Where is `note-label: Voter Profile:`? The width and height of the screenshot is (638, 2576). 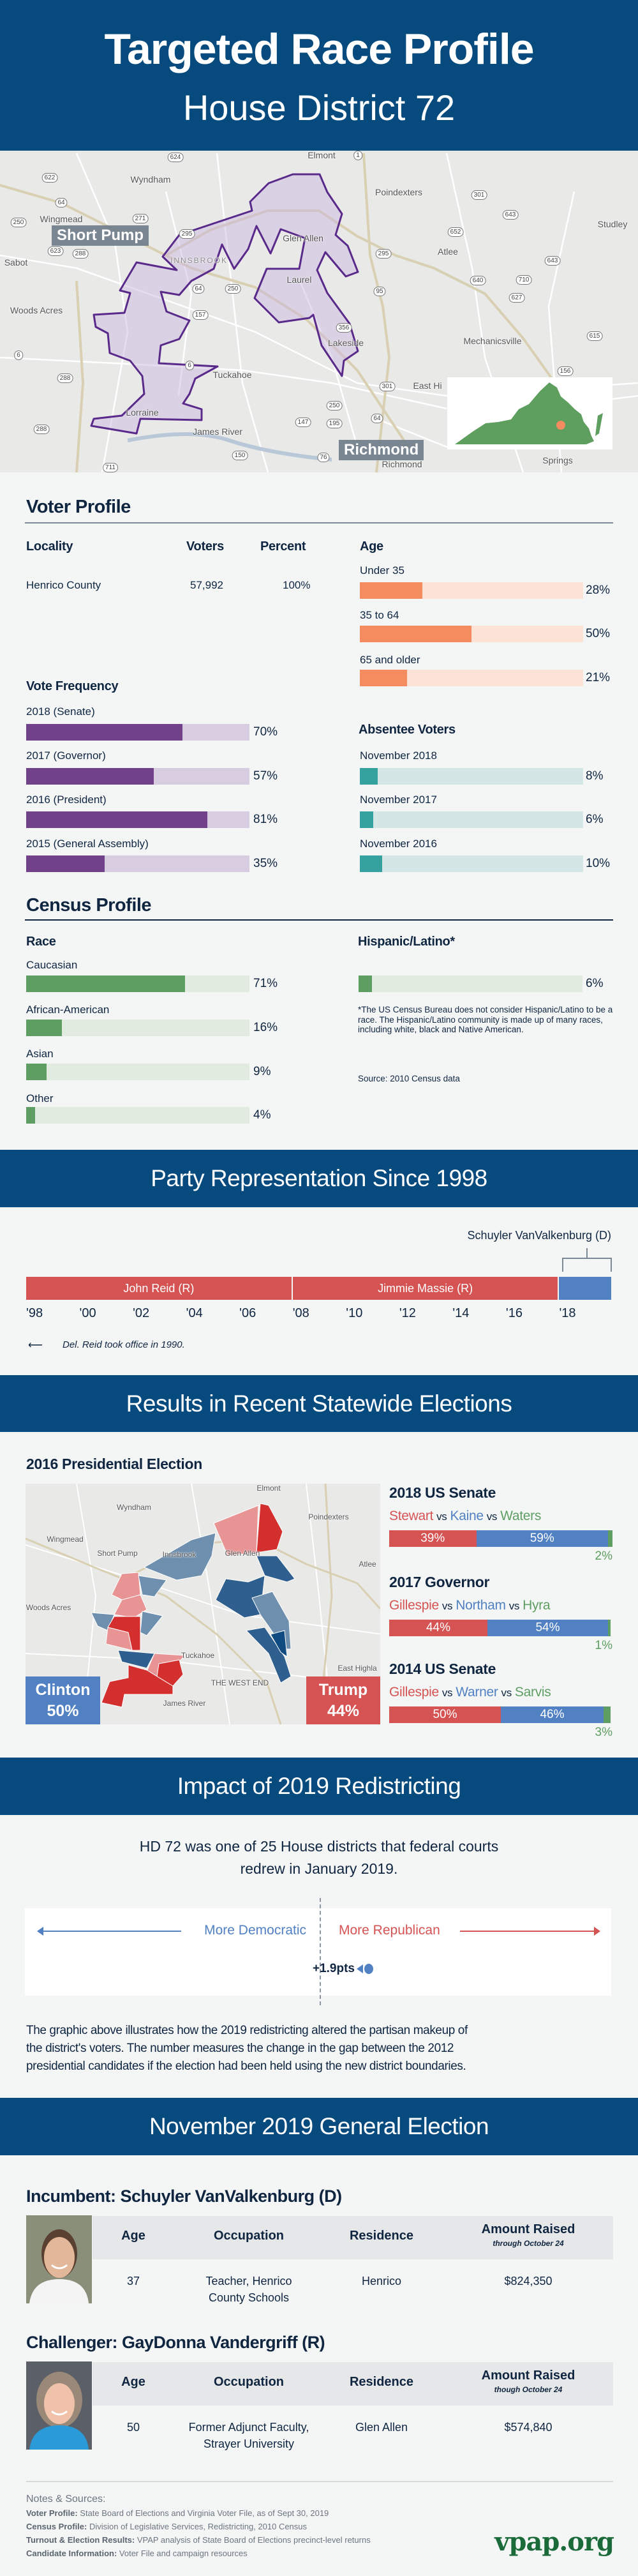
note-label: Voter Profile: is located at coordinates (52, 2513).